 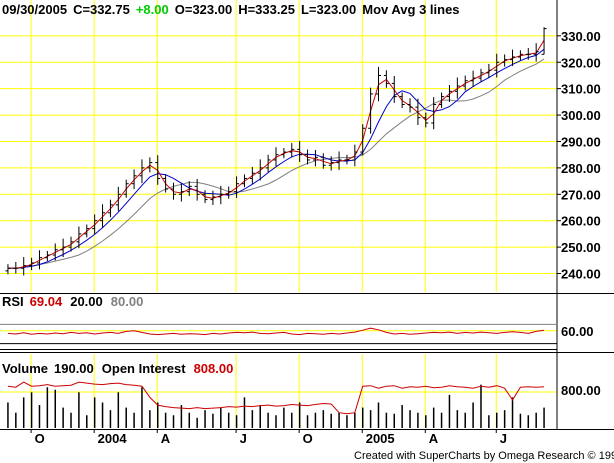 I want to click on x-axis-label: 2004, so click(x=113, y=438).